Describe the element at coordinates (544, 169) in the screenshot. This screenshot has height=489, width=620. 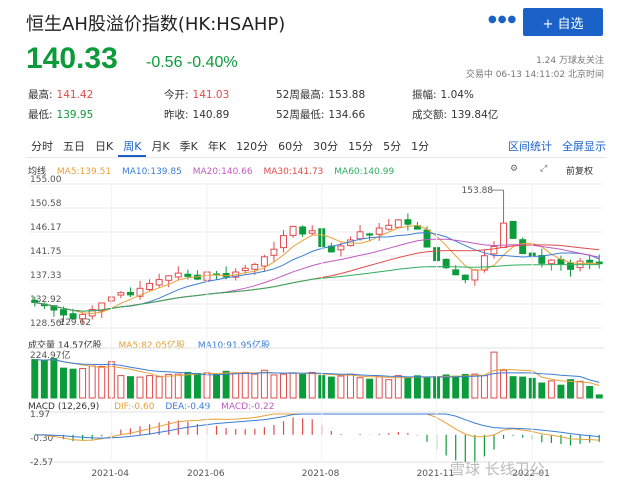
I see `chart-options-icon: ⤢` at that location.